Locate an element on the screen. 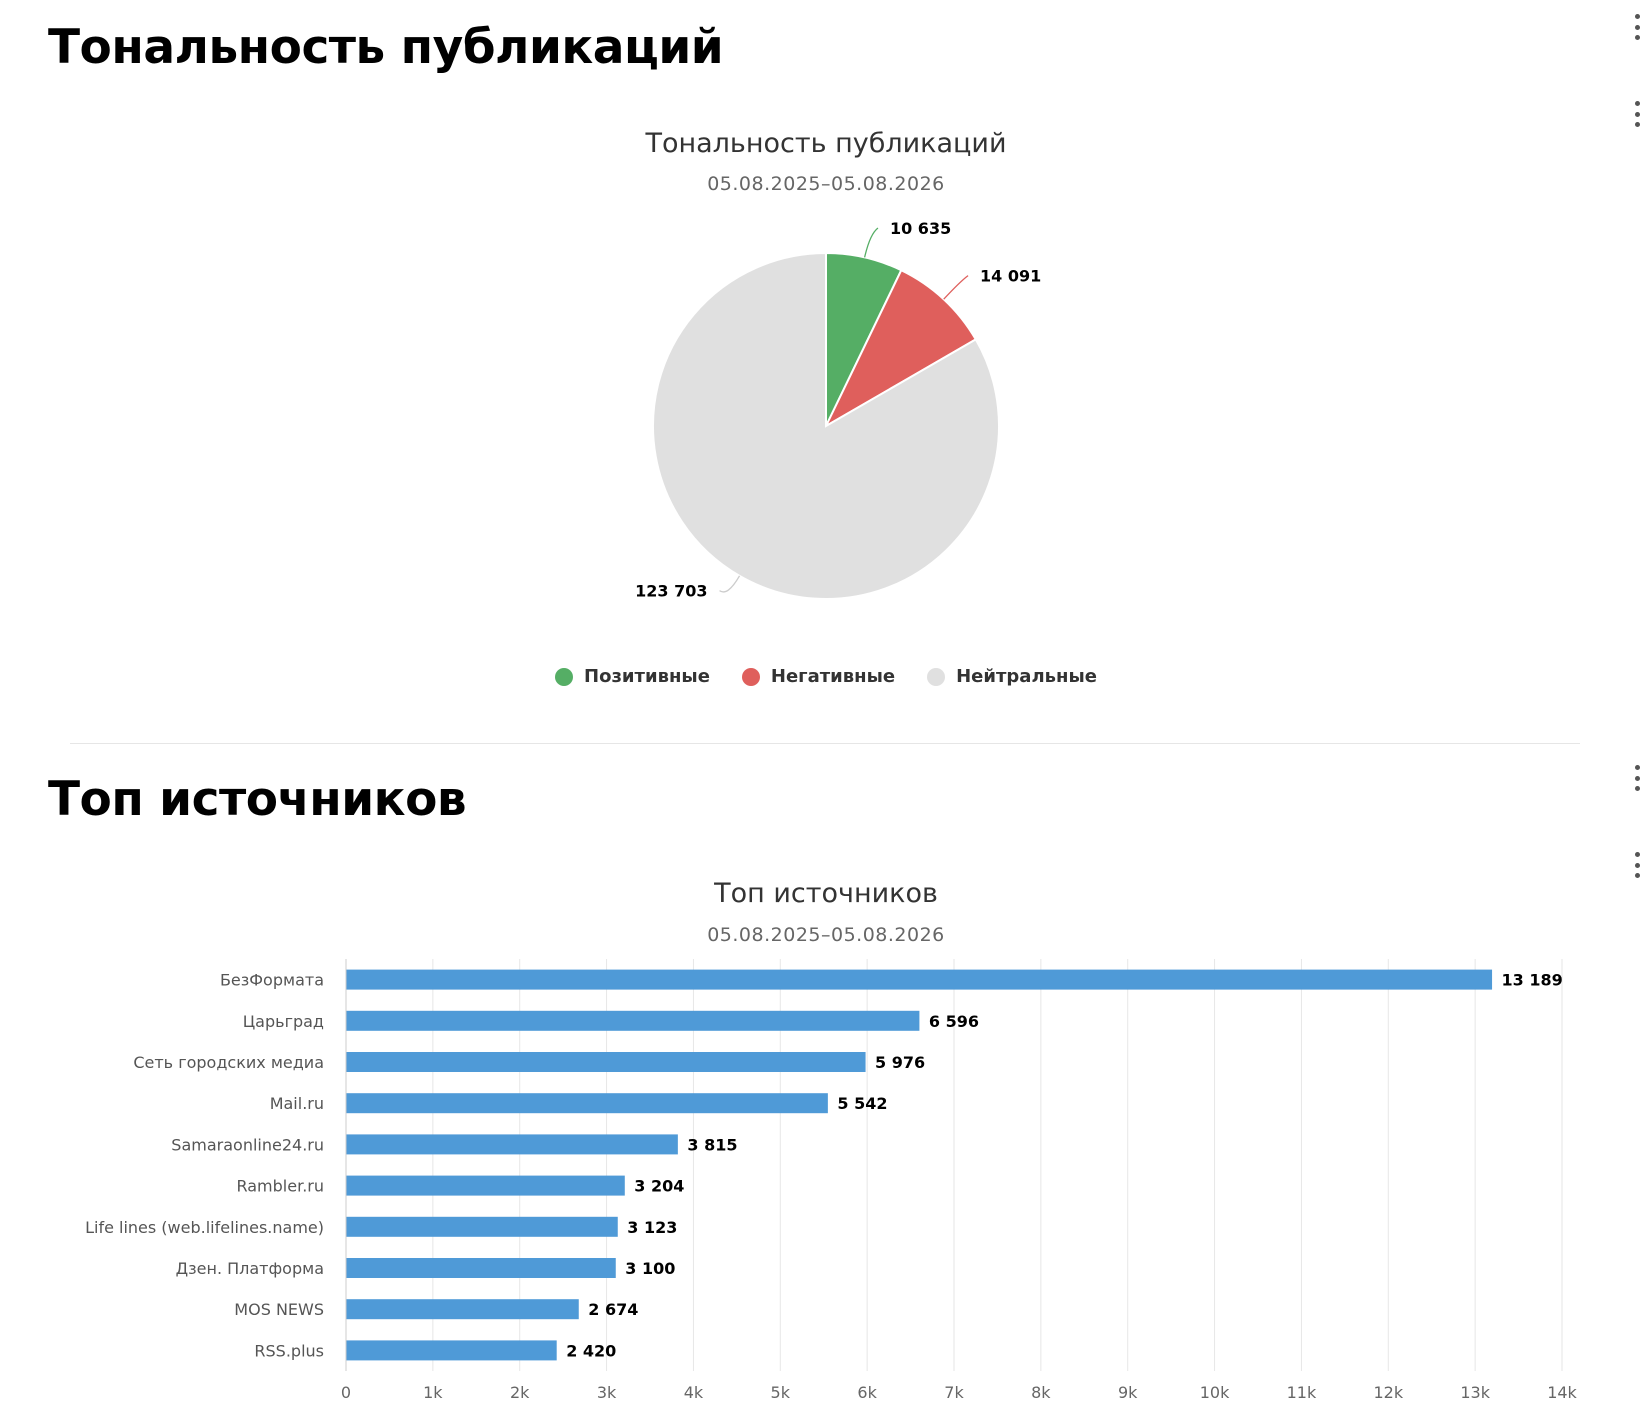 This screenshot has height=1408, width=1652. x-tick-label: 9k is located at coordinates (1128, 1392).